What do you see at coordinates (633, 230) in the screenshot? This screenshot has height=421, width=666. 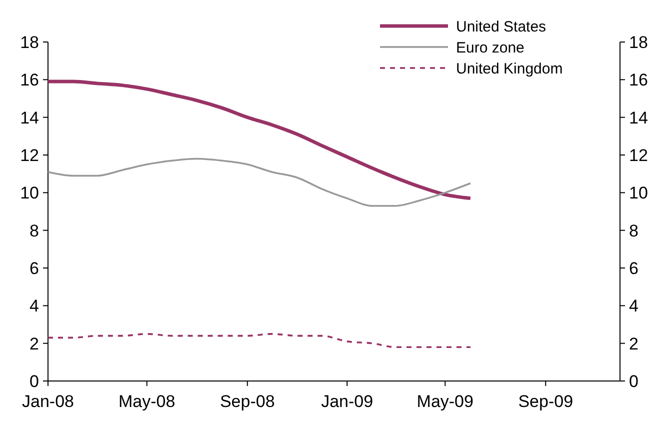 I see `y2-tick-label: 8` at bounding box center [633, 230].